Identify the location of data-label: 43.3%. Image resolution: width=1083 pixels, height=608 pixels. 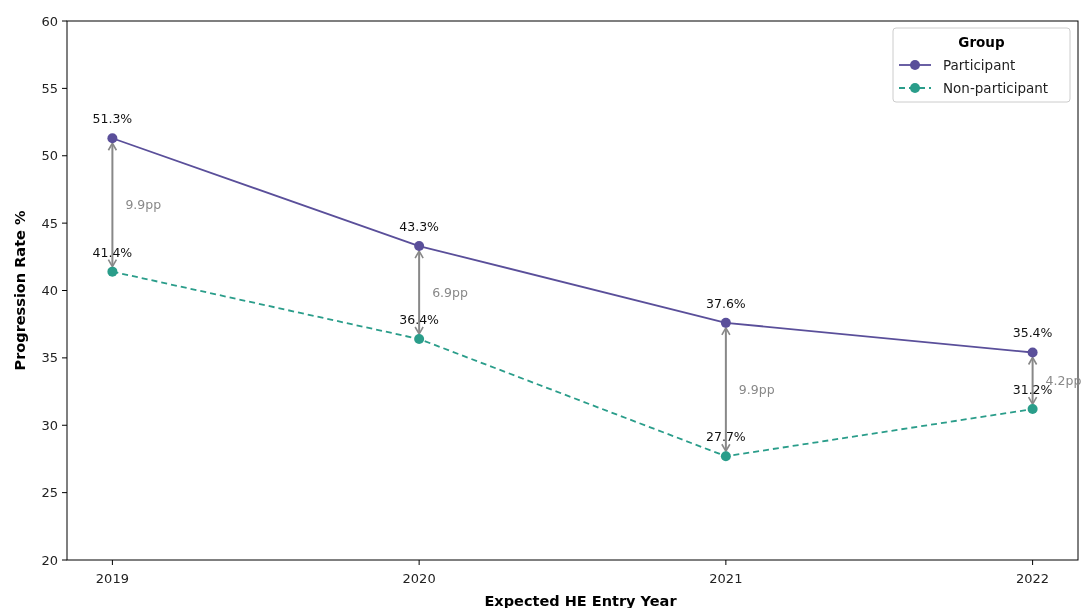
(419, 227).